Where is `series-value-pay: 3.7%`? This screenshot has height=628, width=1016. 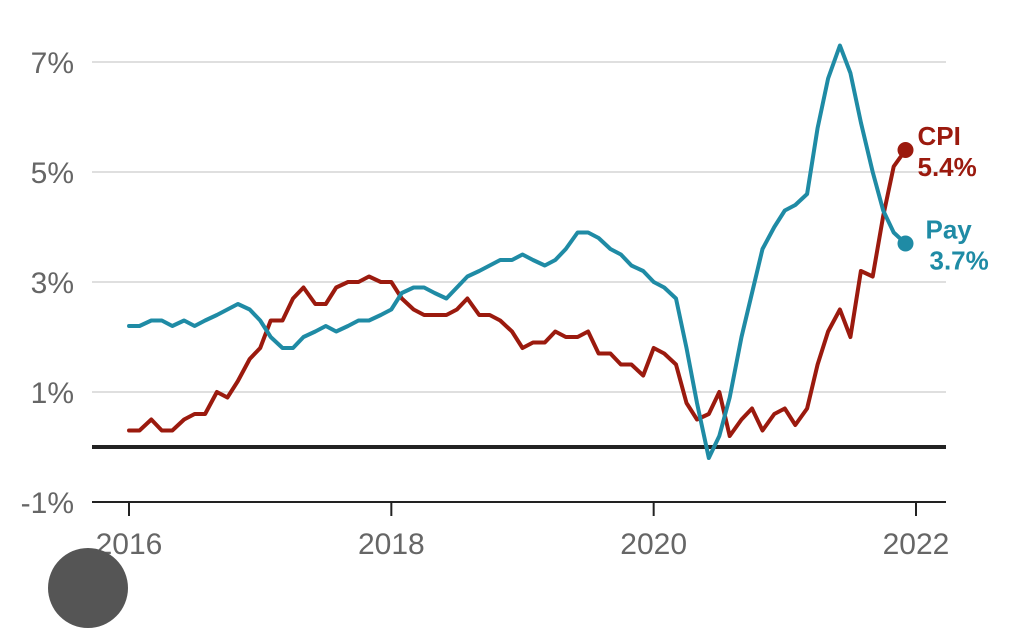
series-value-pay: 3.7% is located at coordinates (959, 261).